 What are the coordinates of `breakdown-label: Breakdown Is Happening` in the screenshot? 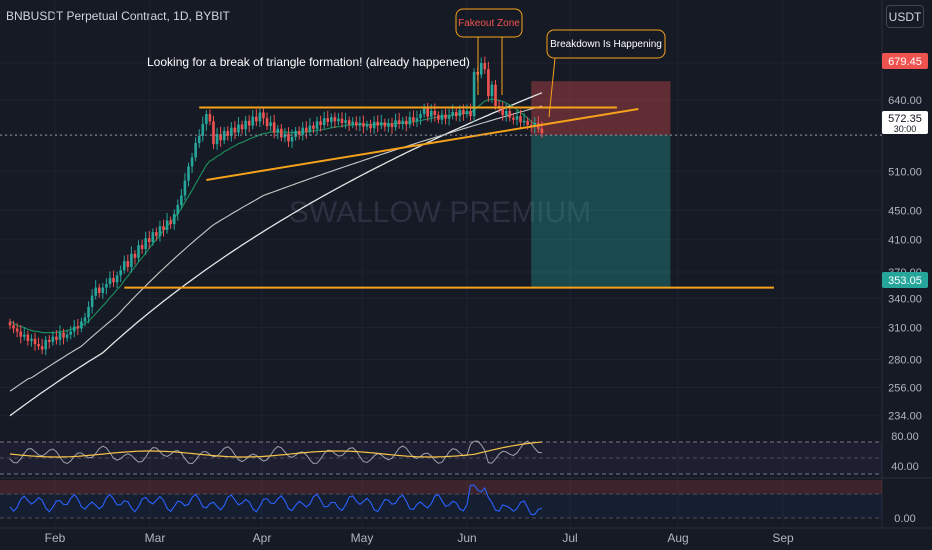 It's located at (606, 44).